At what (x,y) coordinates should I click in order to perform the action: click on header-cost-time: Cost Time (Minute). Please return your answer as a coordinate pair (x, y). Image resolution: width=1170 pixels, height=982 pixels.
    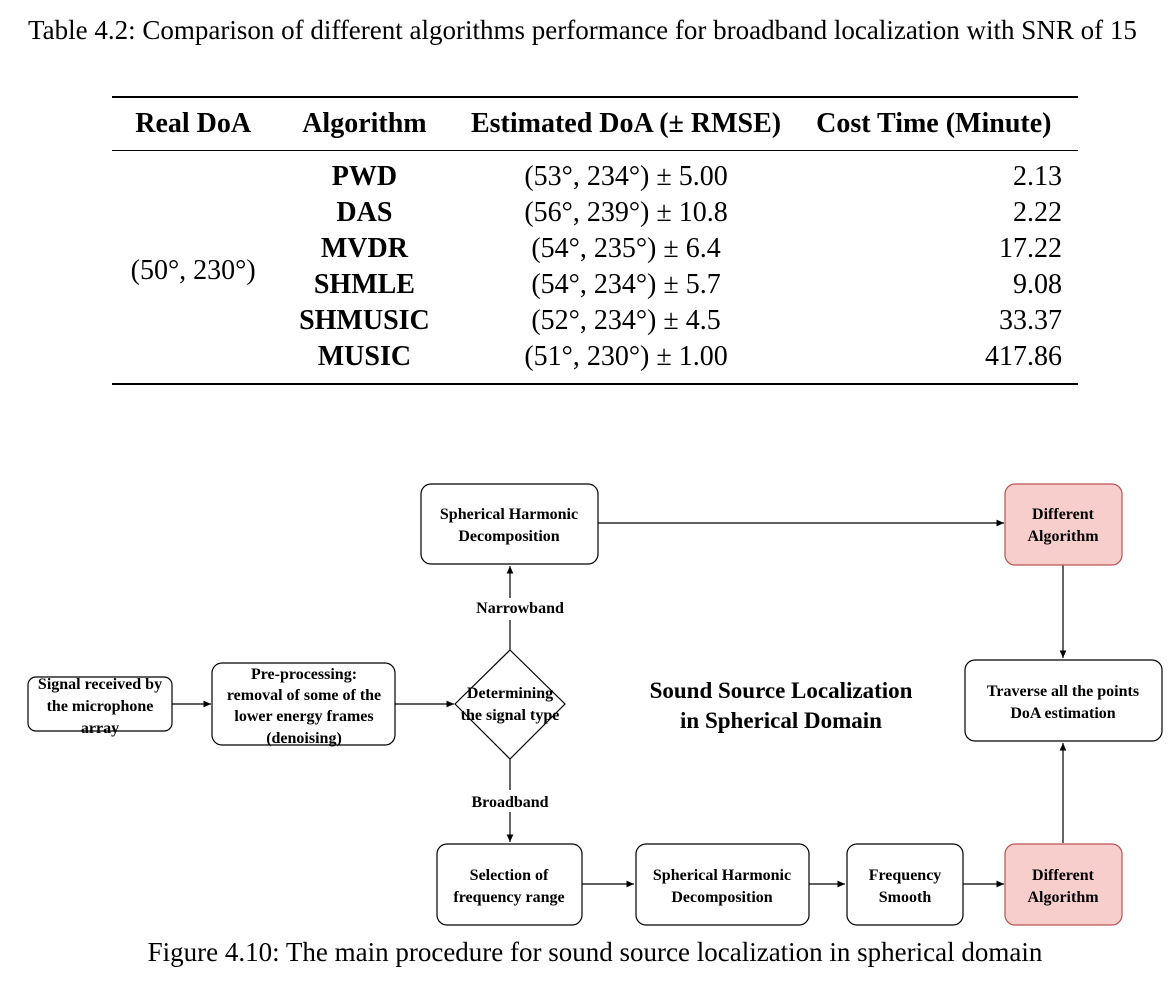
    Looking at the image, I should click on (934, 123).